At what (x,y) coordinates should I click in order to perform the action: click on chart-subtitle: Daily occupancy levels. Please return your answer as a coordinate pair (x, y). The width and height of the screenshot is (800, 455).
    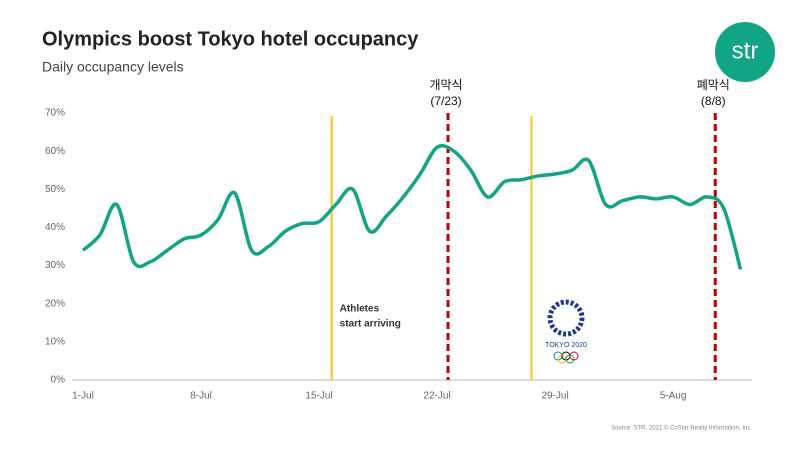
    Looking at the image, I should click on (113, 67).